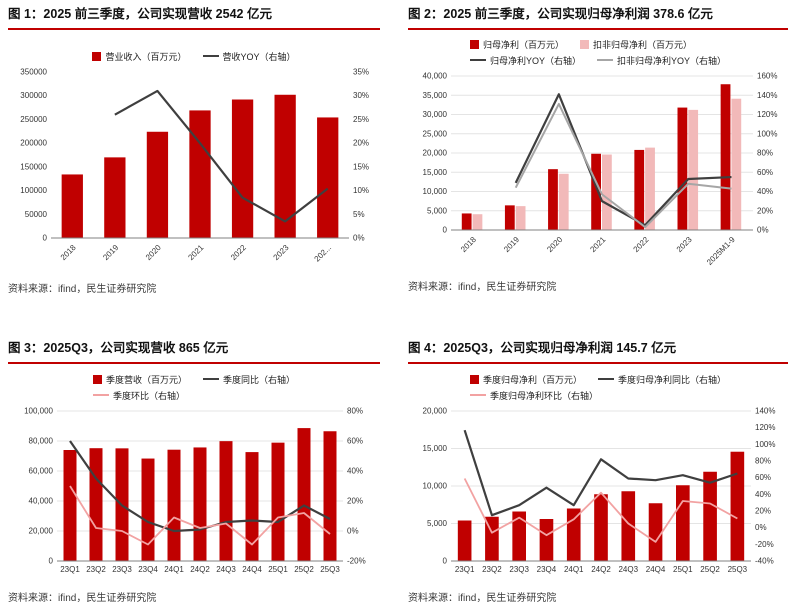 The height and width of the screenshot is (604, 796). What do you see at coordinates (361, 95) in the screenshot?
I see `svg-text: 30%` at bounding box center [361, 95].